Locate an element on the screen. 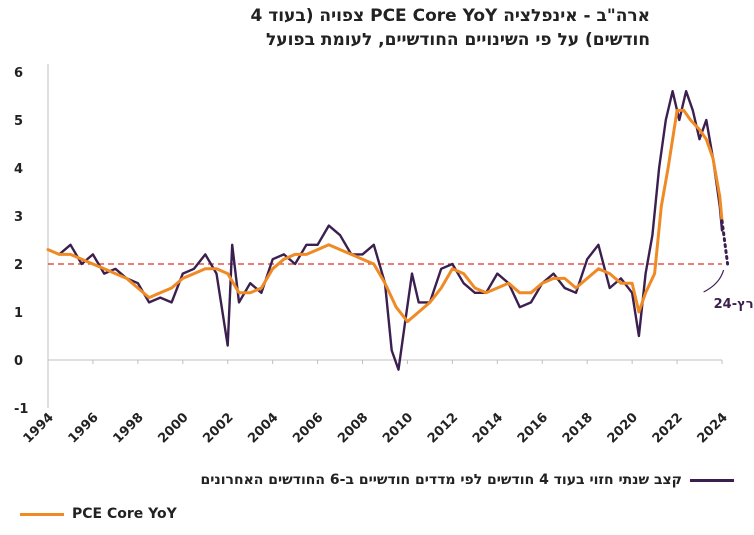 This screenshot has width=754, height=535. x-tick-label: 2022 is located at coordinates (668, 428).